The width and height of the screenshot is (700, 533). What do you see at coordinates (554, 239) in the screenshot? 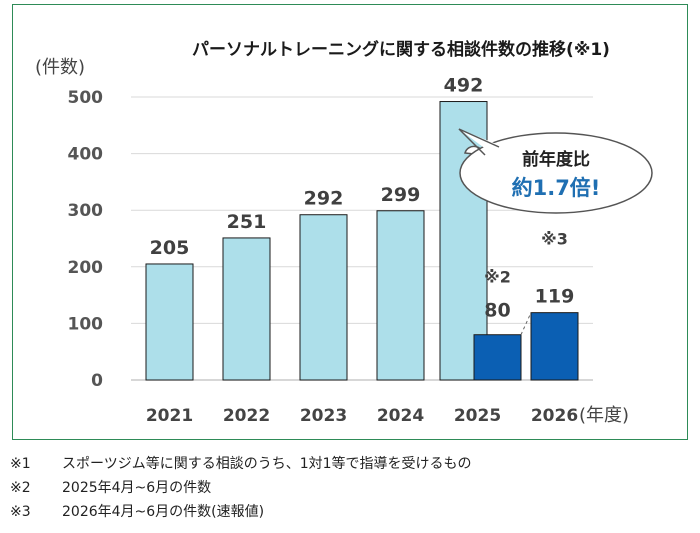
I see `note-3-label: ※3` at bounding box center [554, 239].